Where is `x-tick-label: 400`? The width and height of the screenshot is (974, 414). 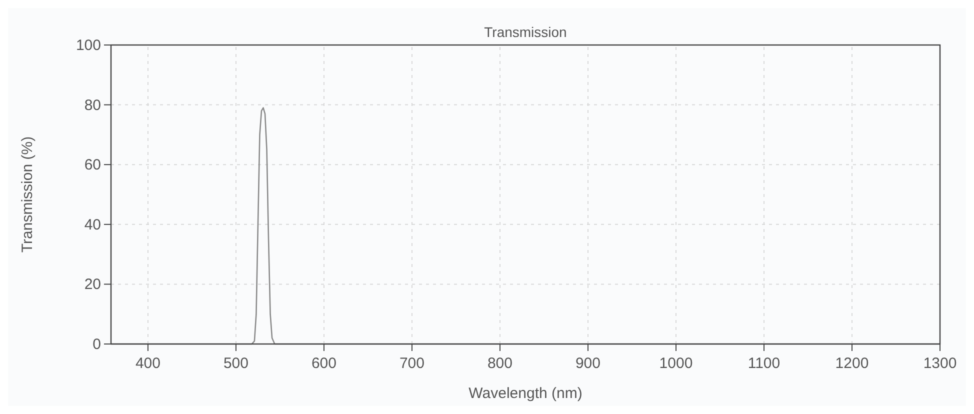 x-tick-label: 400 is located at coordinates (147, 363).